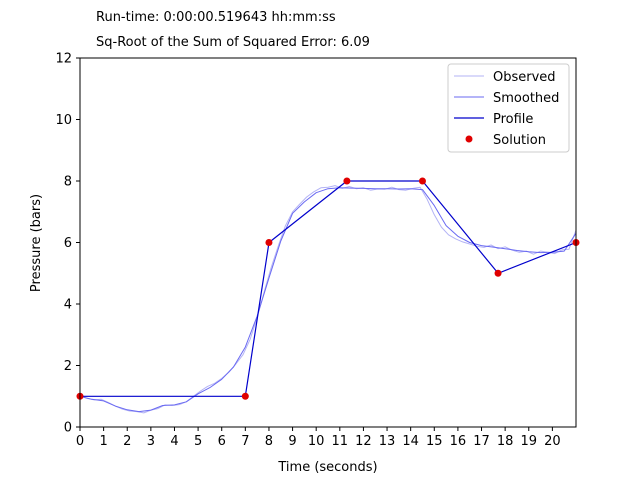  What do you see at coordinates (513, 119) in the screenshot?
I see `legend-label-profile: Profile` at bounding box center [513, 119].